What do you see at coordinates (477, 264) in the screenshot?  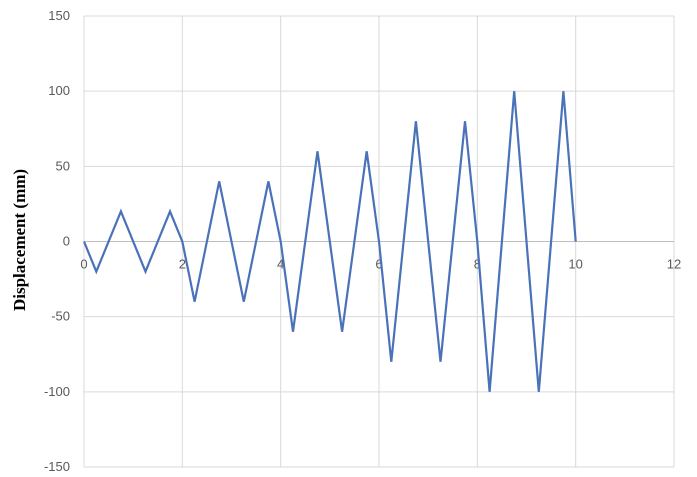 I see `x-tick-label: 8` at bounding box center [477, 264].